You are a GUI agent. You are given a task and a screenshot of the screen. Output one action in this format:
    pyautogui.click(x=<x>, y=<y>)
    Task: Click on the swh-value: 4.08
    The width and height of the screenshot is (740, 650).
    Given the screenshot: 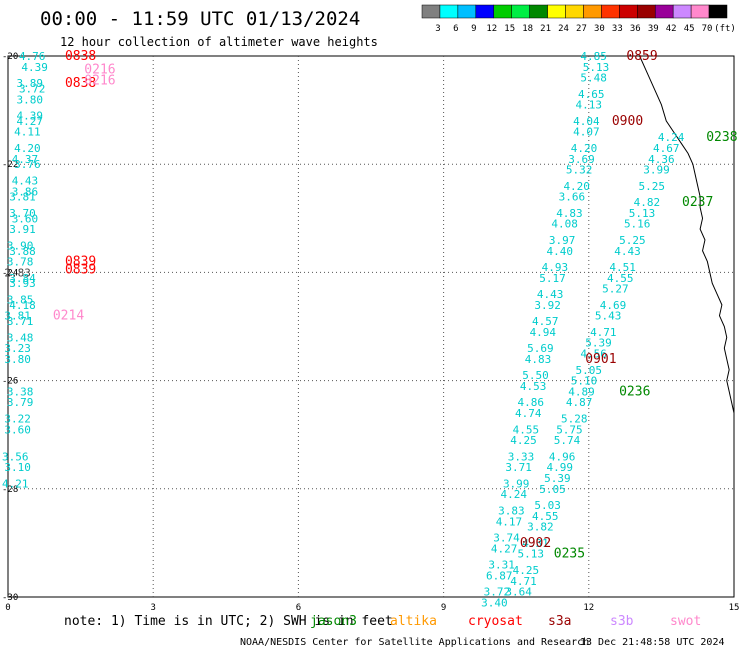 What is the action you would take?
    pyautogui.click(x=564, y=224)
    